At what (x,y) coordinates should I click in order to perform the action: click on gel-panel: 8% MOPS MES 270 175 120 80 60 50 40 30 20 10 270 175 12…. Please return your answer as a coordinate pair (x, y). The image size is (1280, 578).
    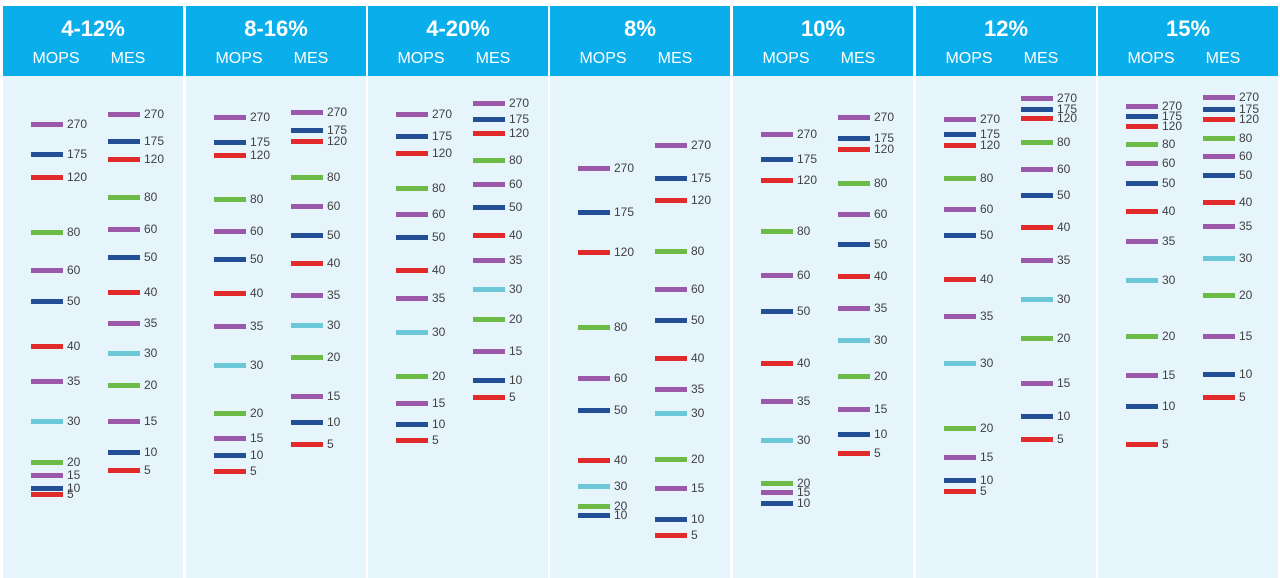
    Looking at the image, I should click on (640, 292).